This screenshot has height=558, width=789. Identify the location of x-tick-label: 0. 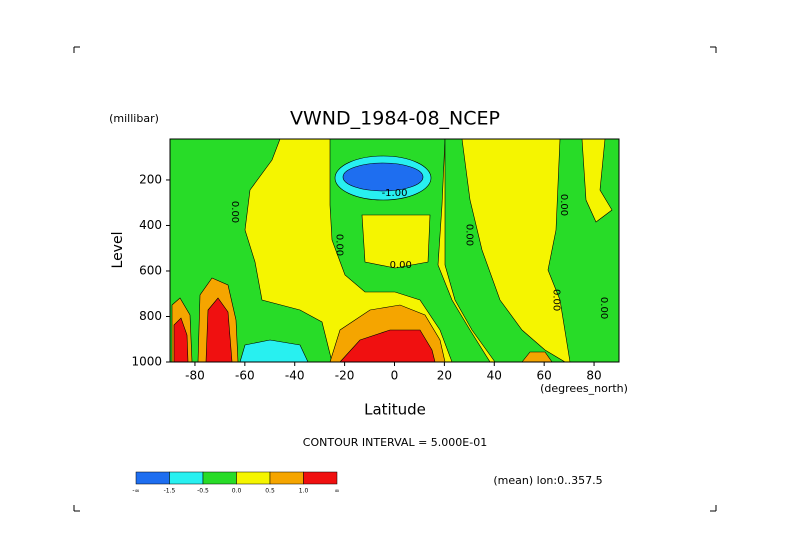
(395, 376).